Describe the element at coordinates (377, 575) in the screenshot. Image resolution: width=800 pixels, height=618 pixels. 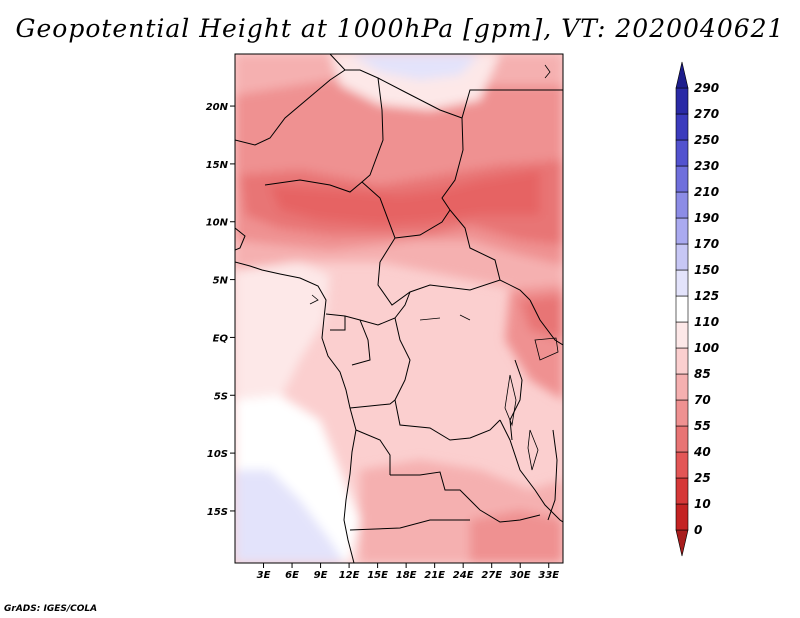
I see `x-tick-label: 15E` at that location.